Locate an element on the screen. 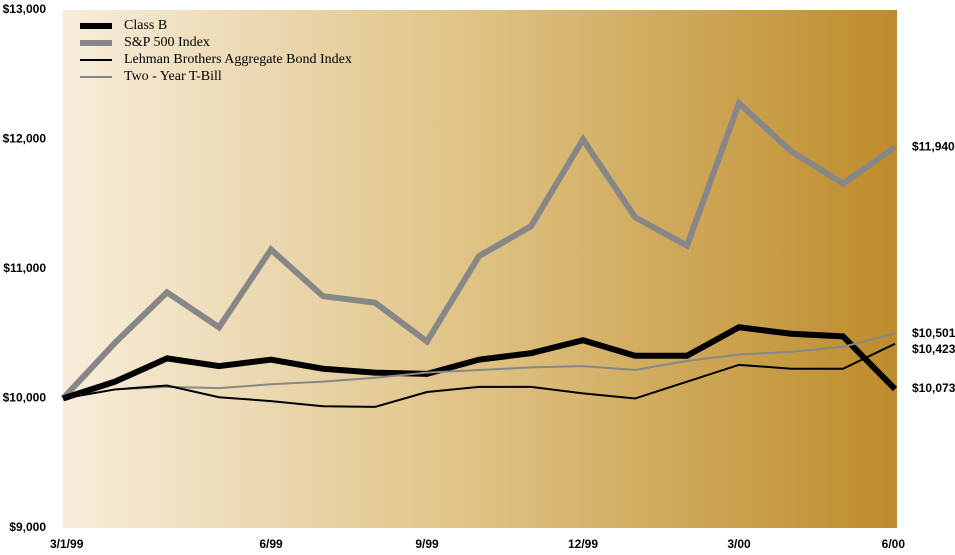  x-tick-label: 3/00 is located at coordinates (739, 544).